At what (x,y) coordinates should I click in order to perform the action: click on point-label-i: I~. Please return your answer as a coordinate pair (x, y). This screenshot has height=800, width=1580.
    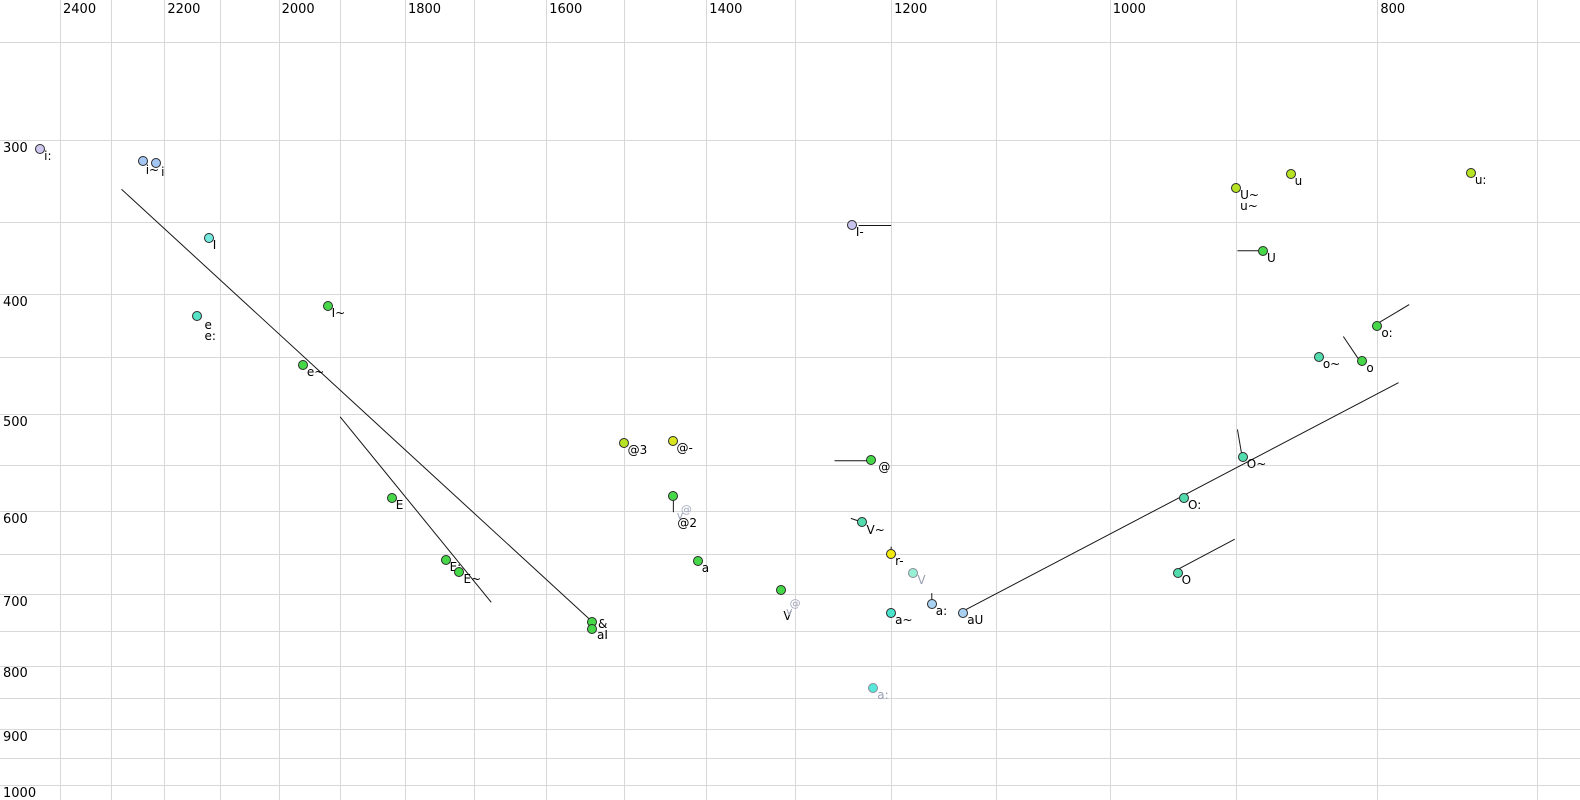
    Looking at the image, I should click on (338, 312).